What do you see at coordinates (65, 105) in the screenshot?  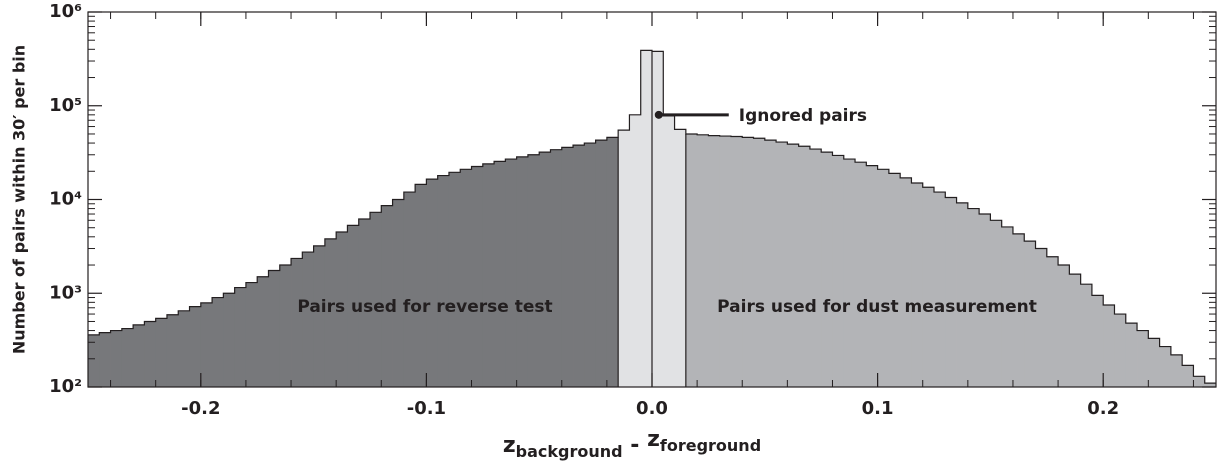 I see `y-tick-label: 10⁵` at bounding box center [65, 105].